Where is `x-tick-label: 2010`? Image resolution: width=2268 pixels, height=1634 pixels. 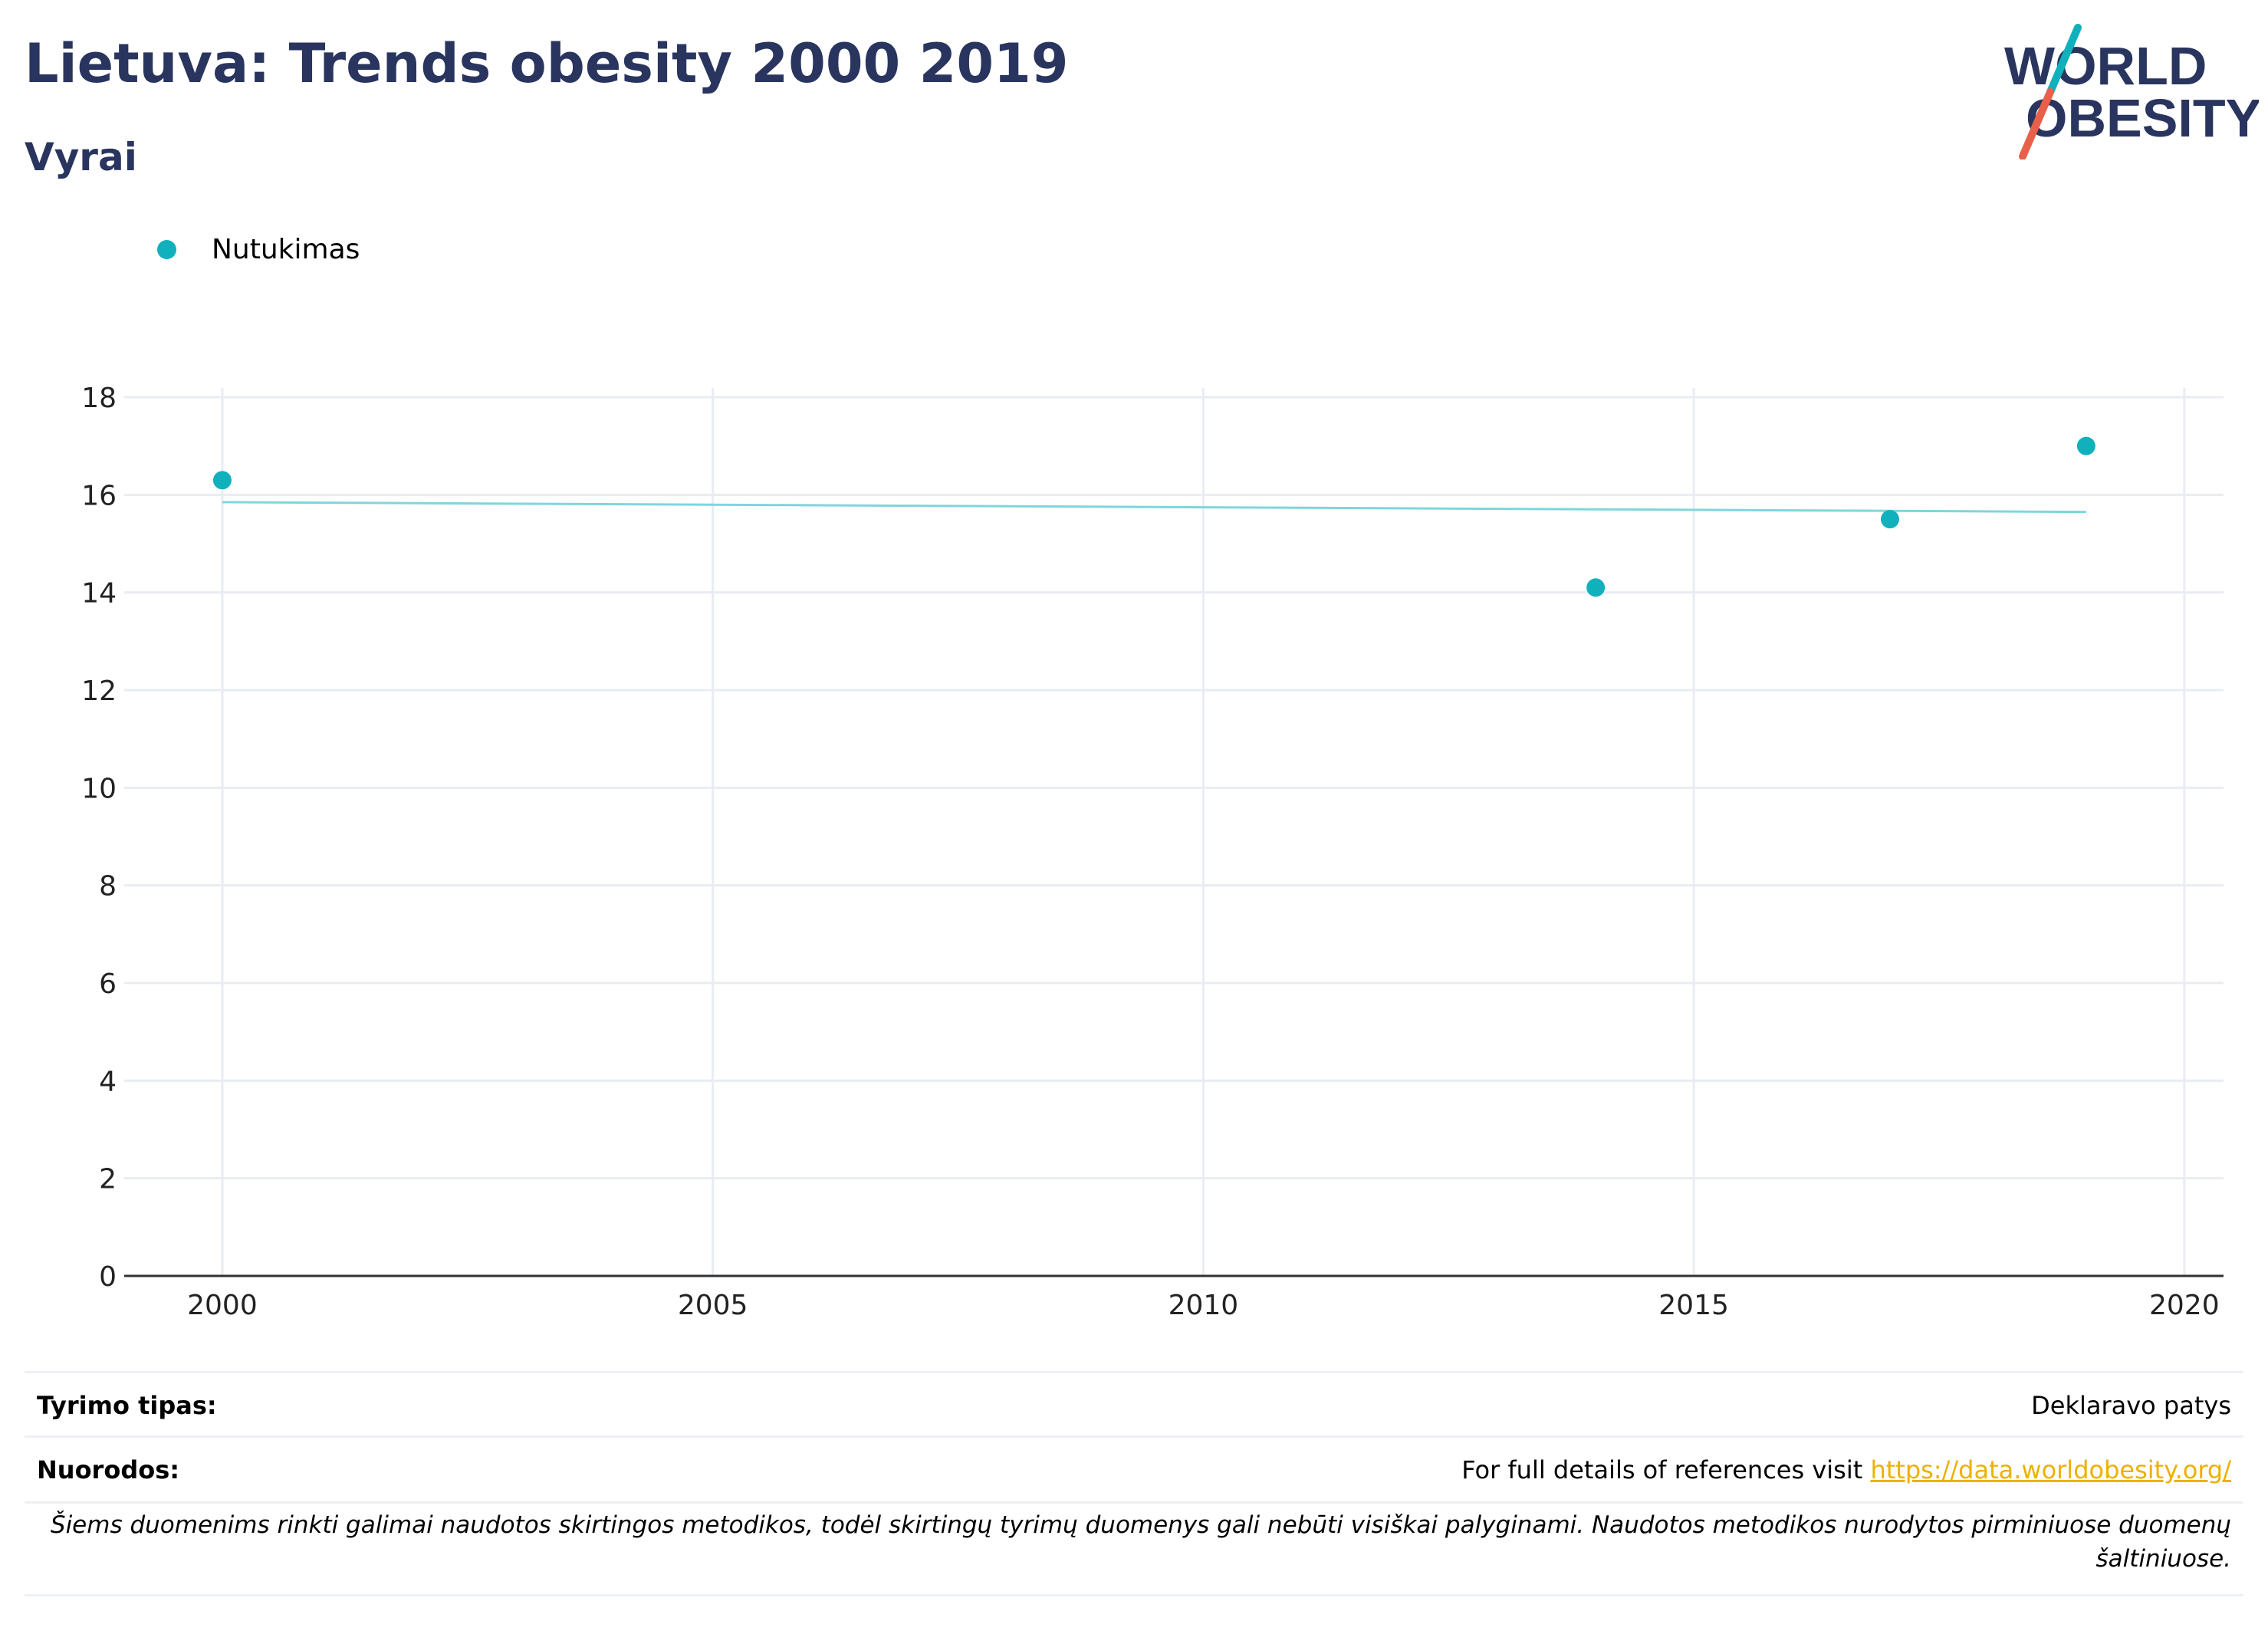
x-tick-label: 2010 is located at coordinates (1204, 1305).